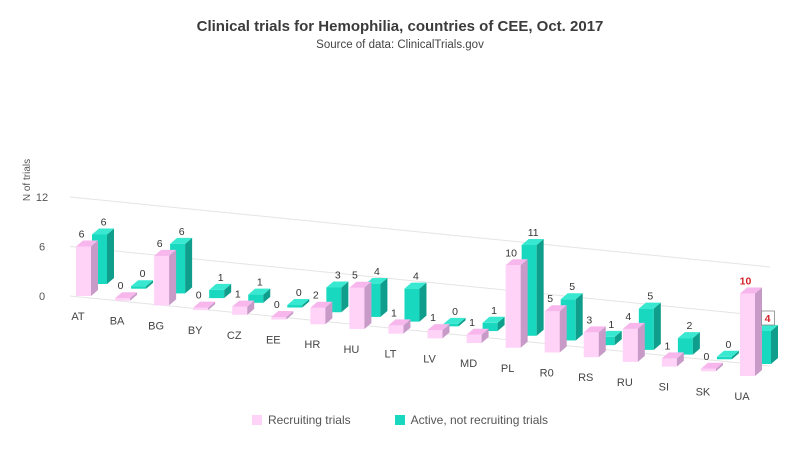 The image size is (800, 450). Describe the element at coordinates (377, 272) in the screenshot. I see `value-label: 4` at that location.